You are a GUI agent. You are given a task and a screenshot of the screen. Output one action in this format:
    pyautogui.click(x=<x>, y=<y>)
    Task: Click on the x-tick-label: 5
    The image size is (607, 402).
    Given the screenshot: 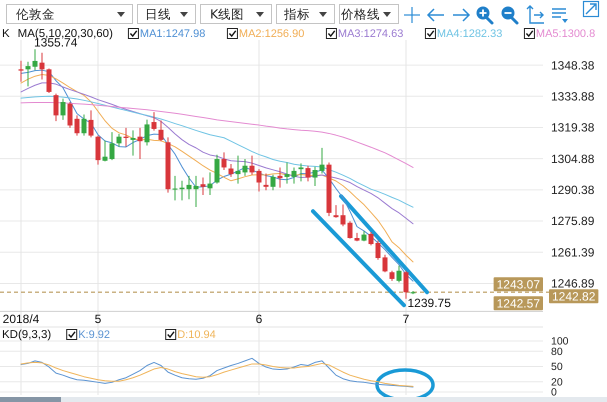 What is the action you would take?
    pyautogui.click(x=98, y=319)
    